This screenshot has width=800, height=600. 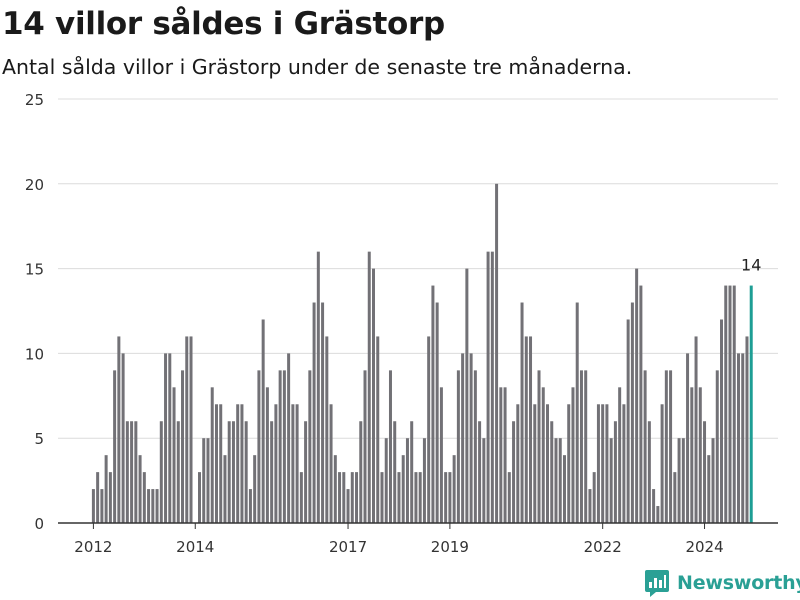 I want to click on bar-highlight, so click(x=751, y=404).